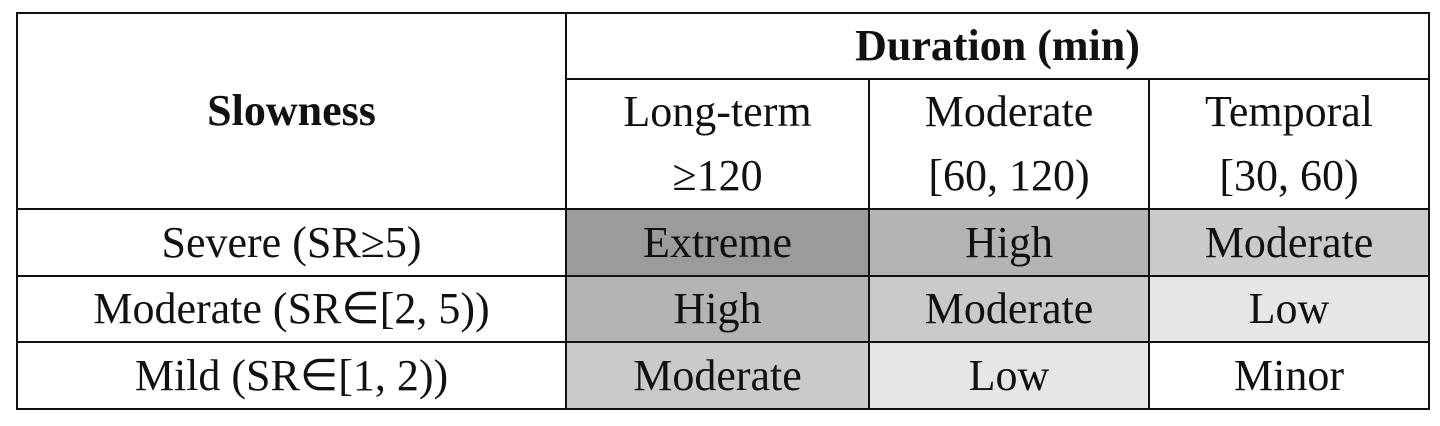  I want to click on risk-cell: Extreme, so click(717, 242).